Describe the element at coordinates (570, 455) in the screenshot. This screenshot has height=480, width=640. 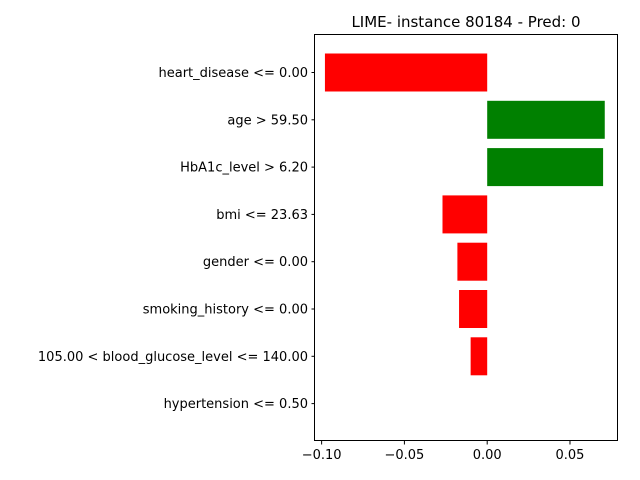
I see `x-tick-label: 0.05` at that location.